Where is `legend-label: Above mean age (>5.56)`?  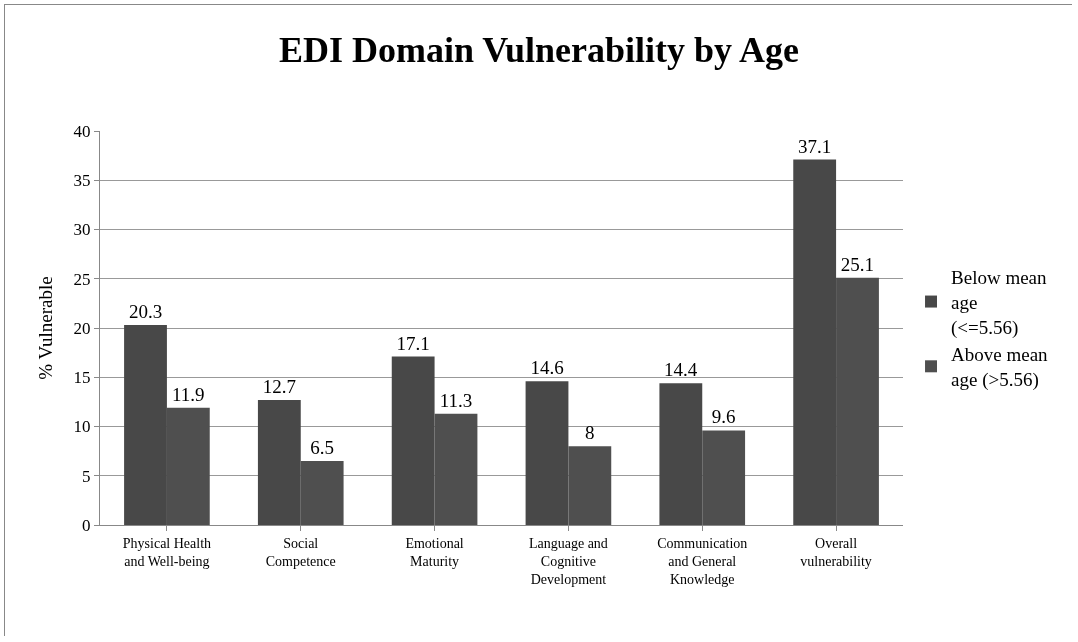
legend-label: Above mean age (>5.56) is located at coordinates (1000, 368).